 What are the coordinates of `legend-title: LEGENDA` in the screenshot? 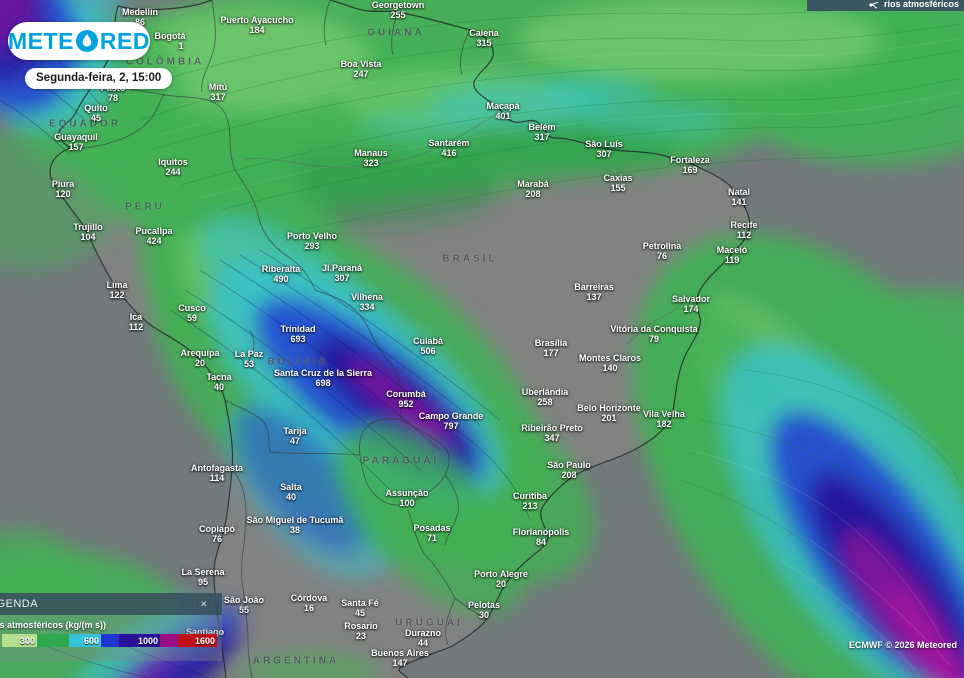 It's located at (19, 604).